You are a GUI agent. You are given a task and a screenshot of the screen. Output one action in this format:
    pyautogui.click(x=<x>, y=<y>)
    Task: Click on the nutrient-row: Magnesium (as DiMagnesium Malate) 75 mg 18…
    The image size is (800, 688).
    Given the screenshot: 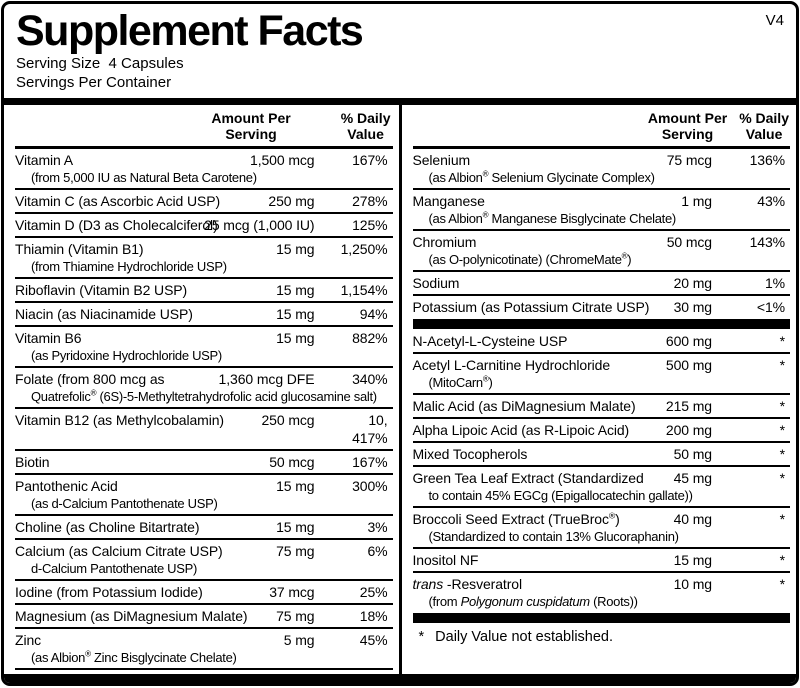 What is the action you would take?
    pyautogui.click(x=204, y=615)
    